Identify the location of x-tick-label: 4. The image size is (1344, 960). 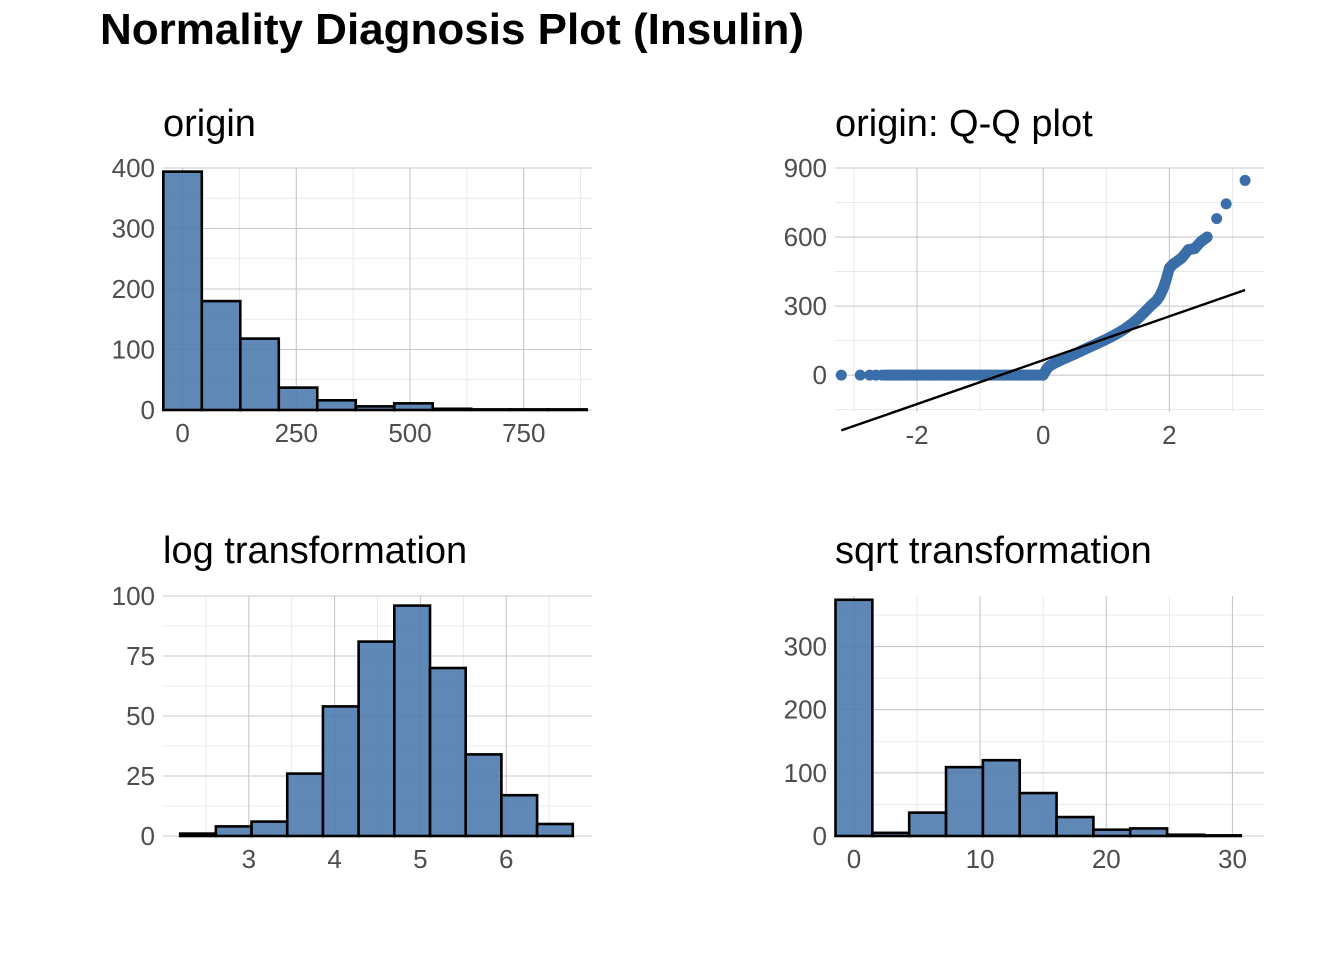
(334, 859).